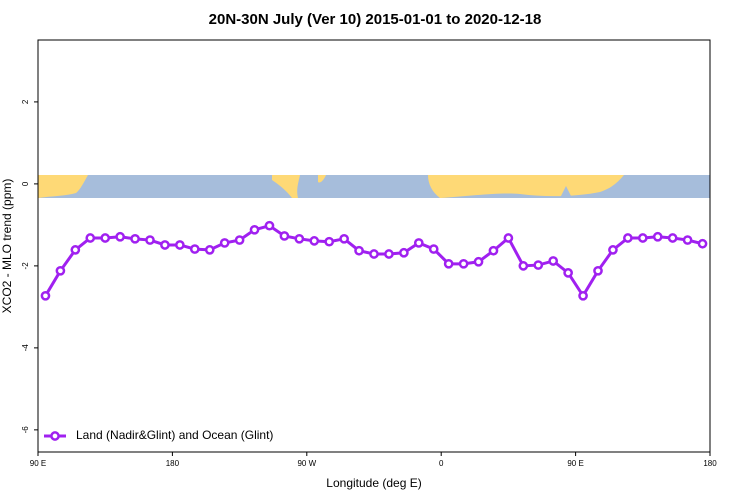  Describe the element at coordinates (374, 186) in the screenshot. I see `map-strip` at that location.